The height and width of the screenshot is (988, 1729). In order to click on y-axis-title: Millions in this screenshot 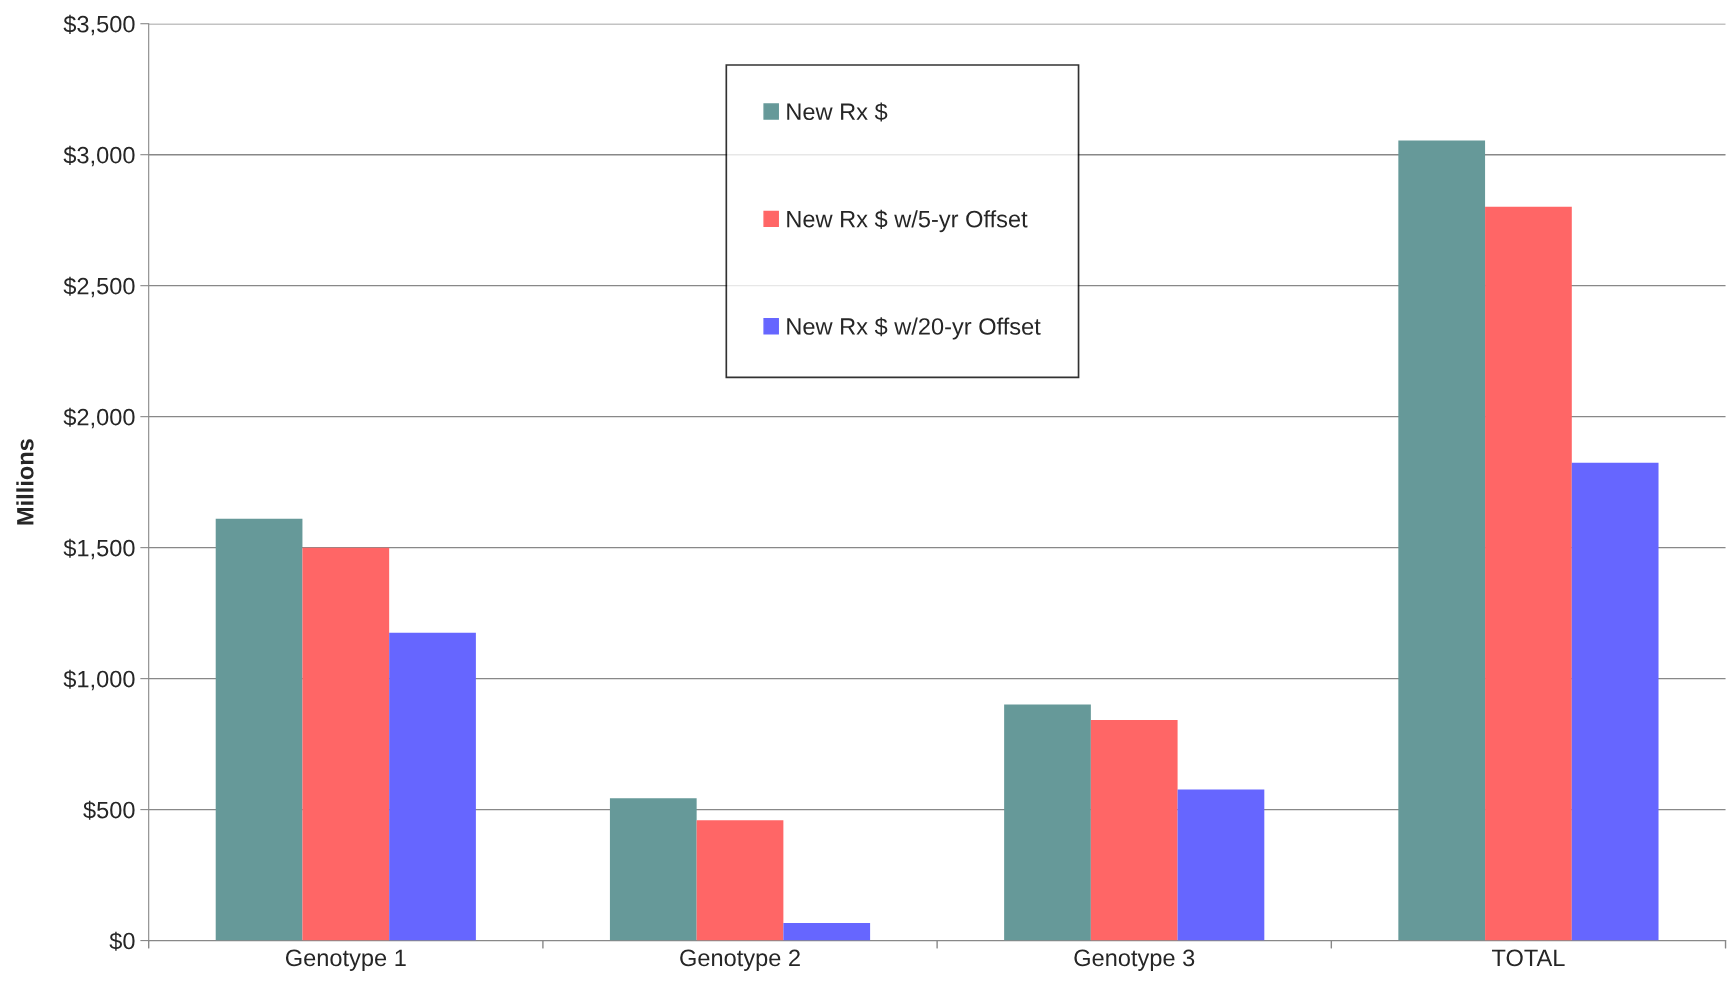, I will do `click(25, 482)`.